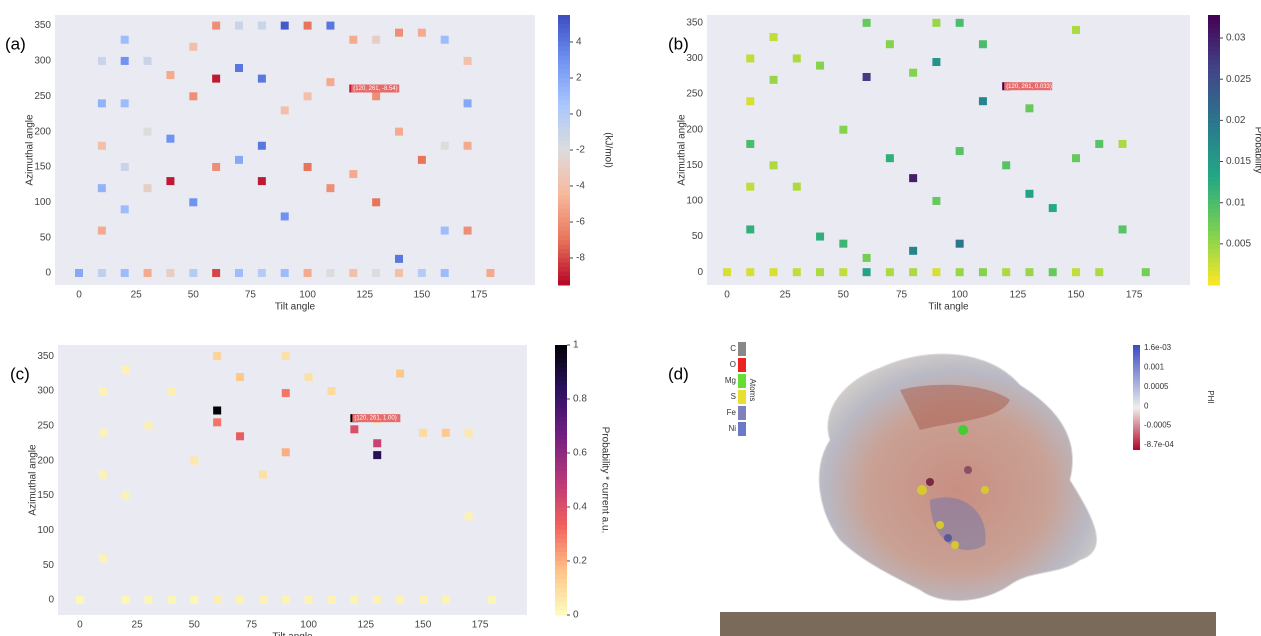 This screenshot has height=636, width=1261. I want to click on colorbar-label: (kJ/mol), so click(607, 150).